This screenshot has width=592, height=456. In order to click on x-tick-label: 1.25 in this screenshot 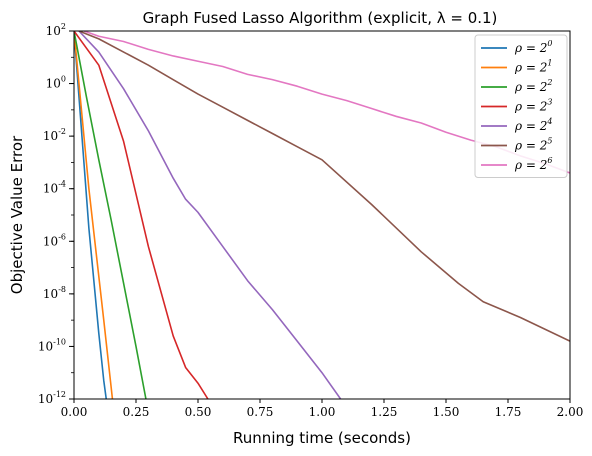, I will do `click(384, 412)`.